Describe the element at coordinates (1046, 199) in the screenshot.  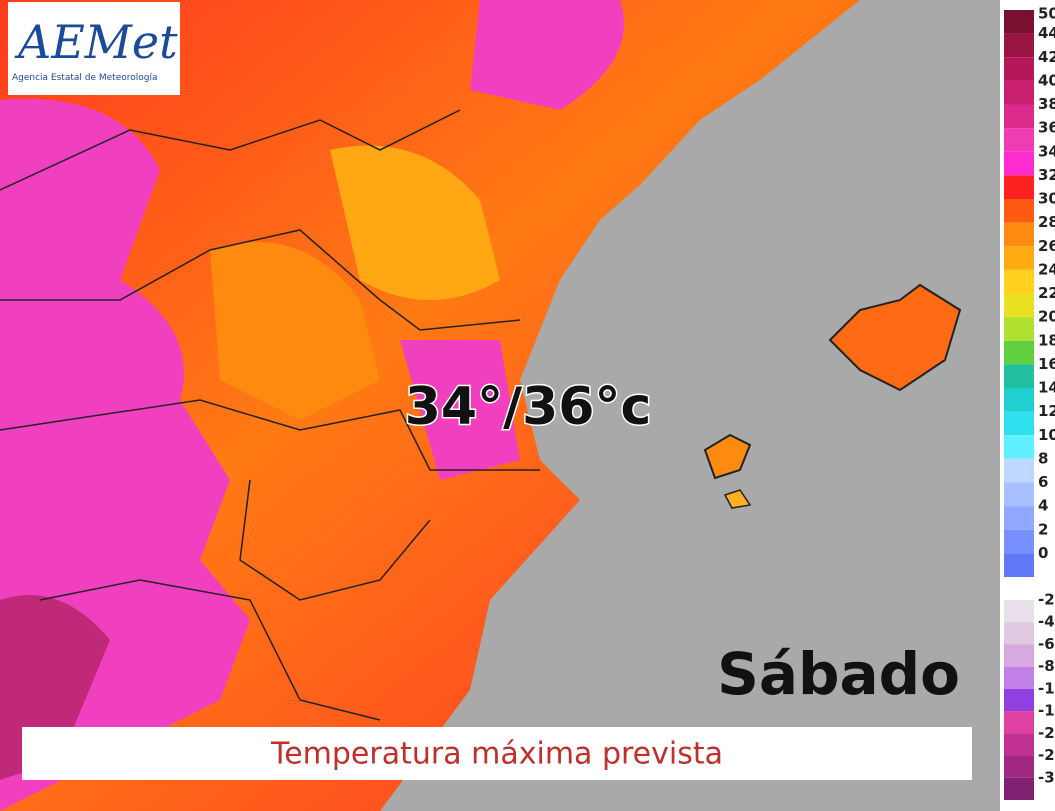
I see `legend-label: 30` at that location.